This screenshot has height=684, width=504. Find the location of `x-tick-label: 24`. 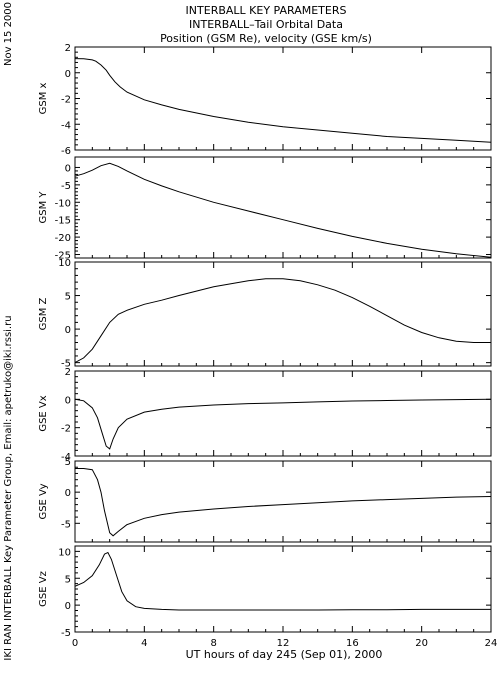

x-tick-label: 24 is located at coordinates (491, 643).